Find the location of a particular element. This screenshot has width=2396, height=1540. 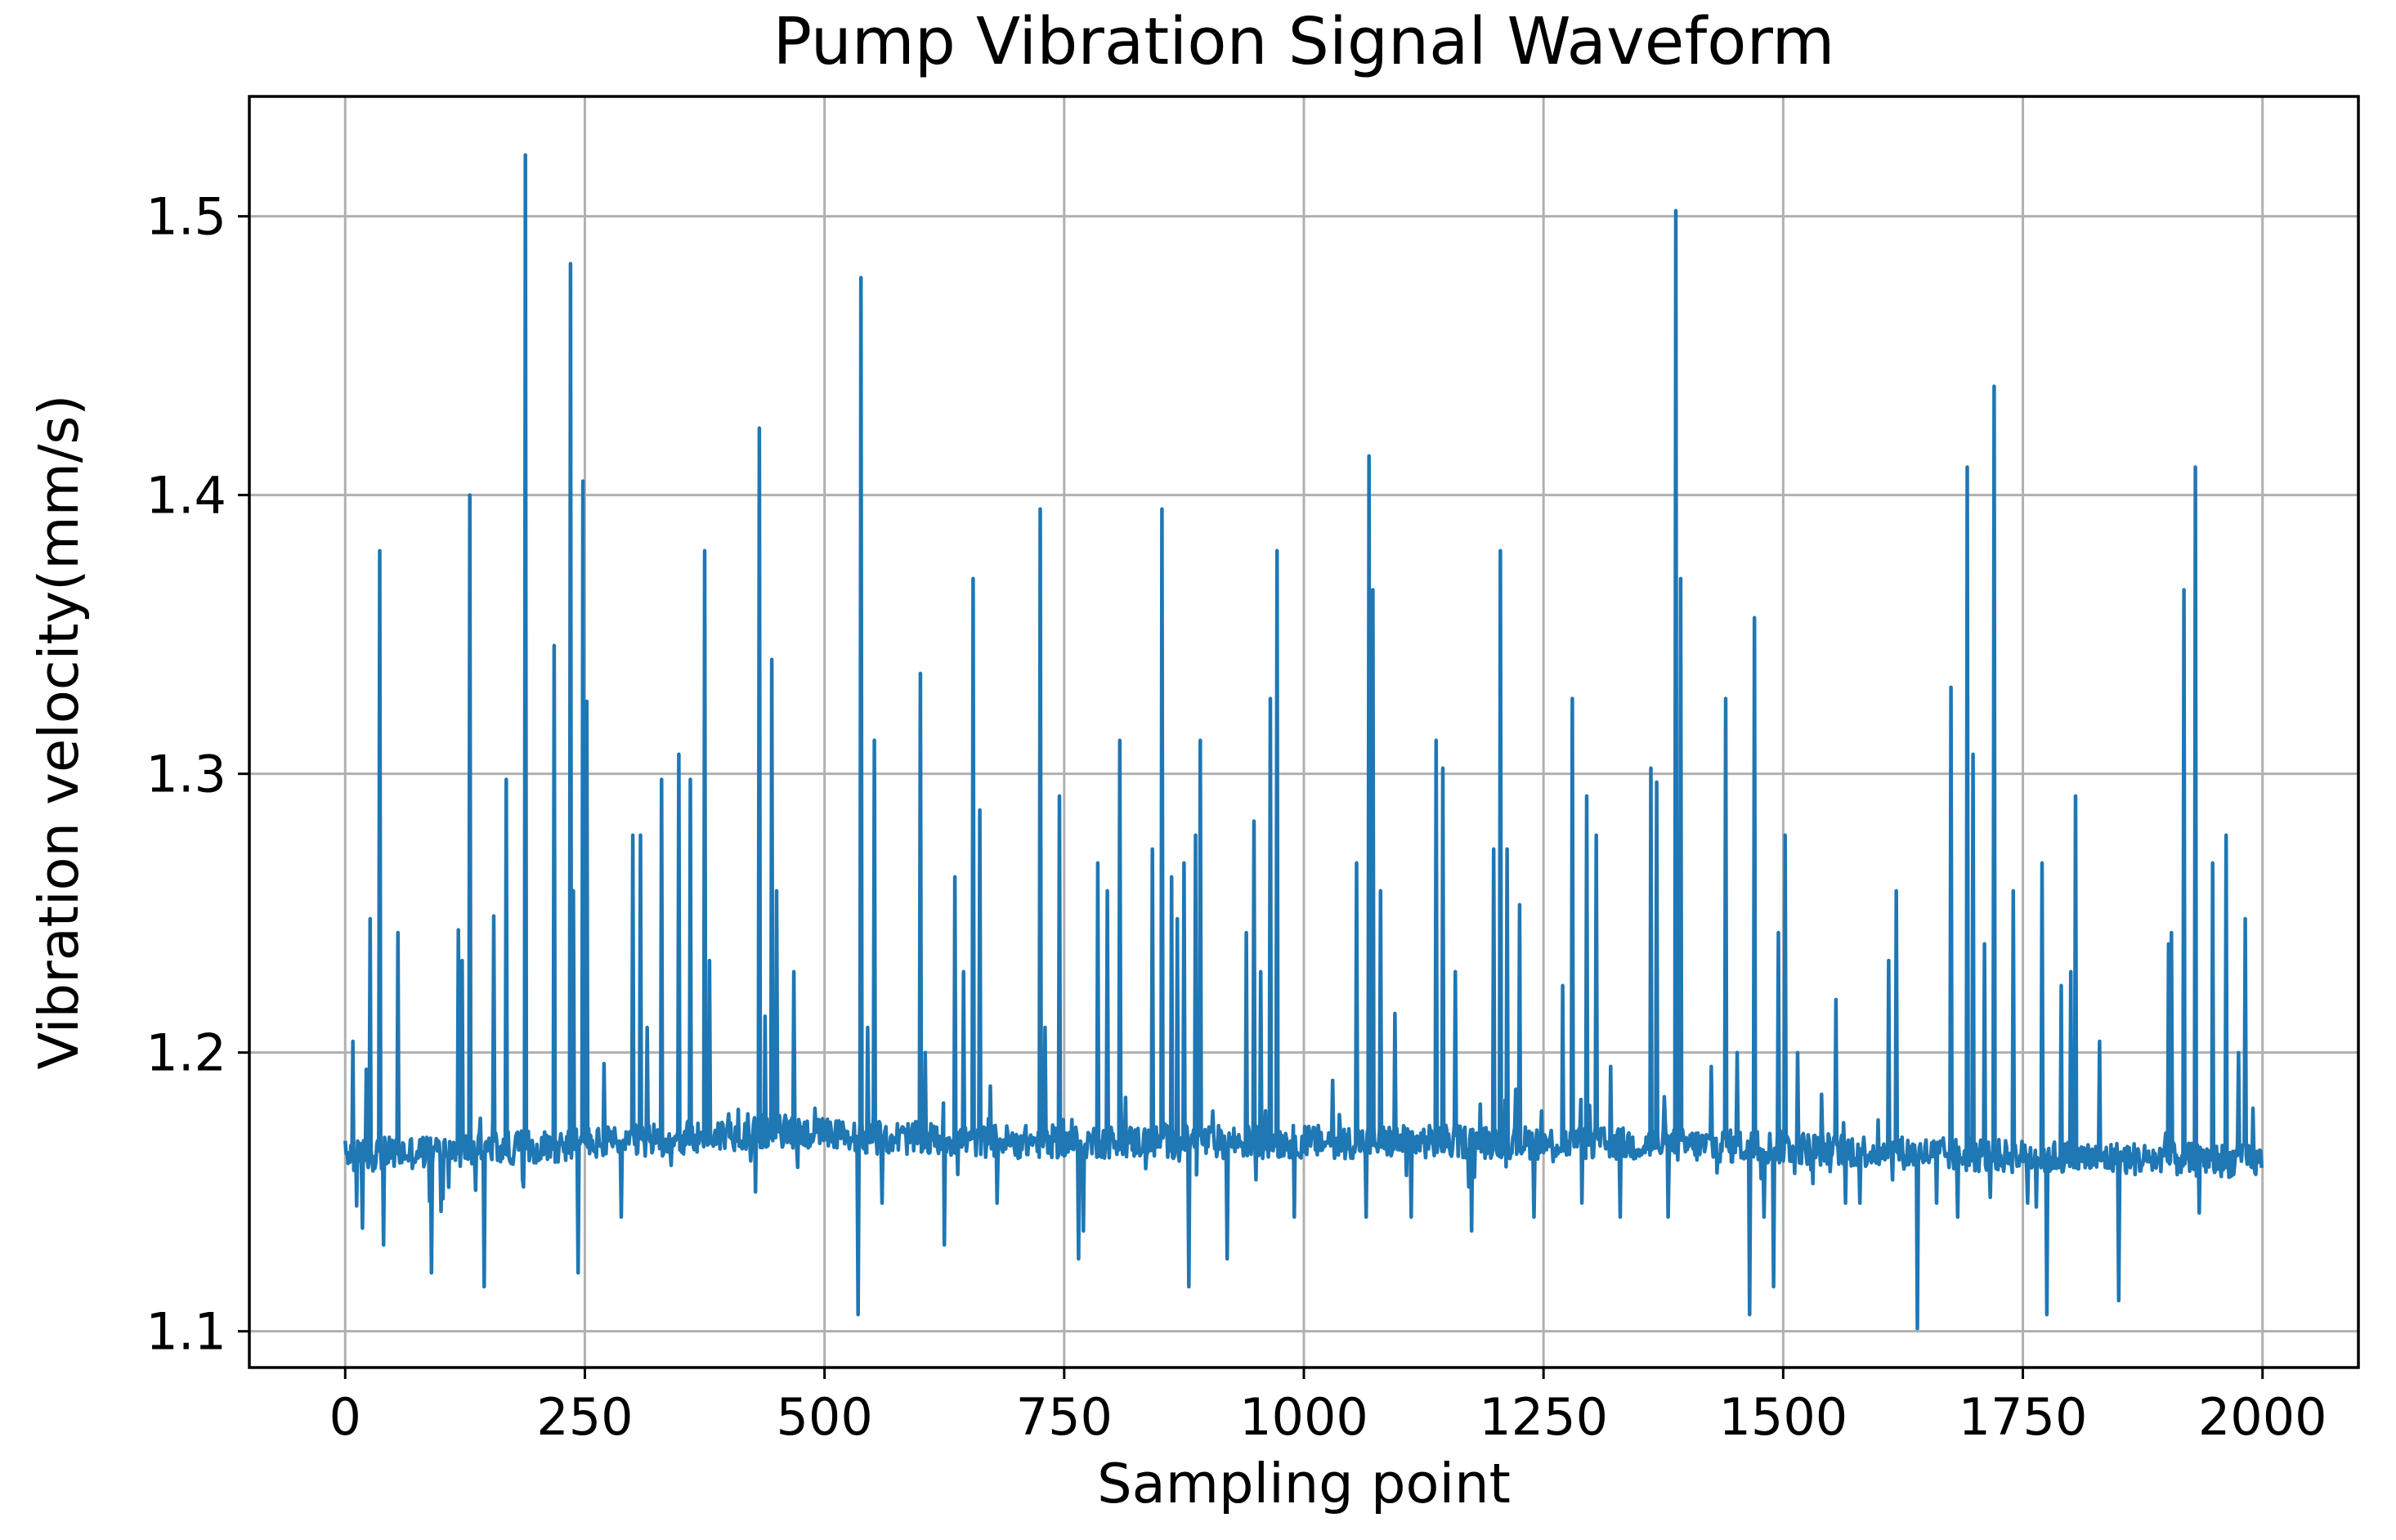

y-tick-label: 1.1 is located at coordinates (186, 1332).